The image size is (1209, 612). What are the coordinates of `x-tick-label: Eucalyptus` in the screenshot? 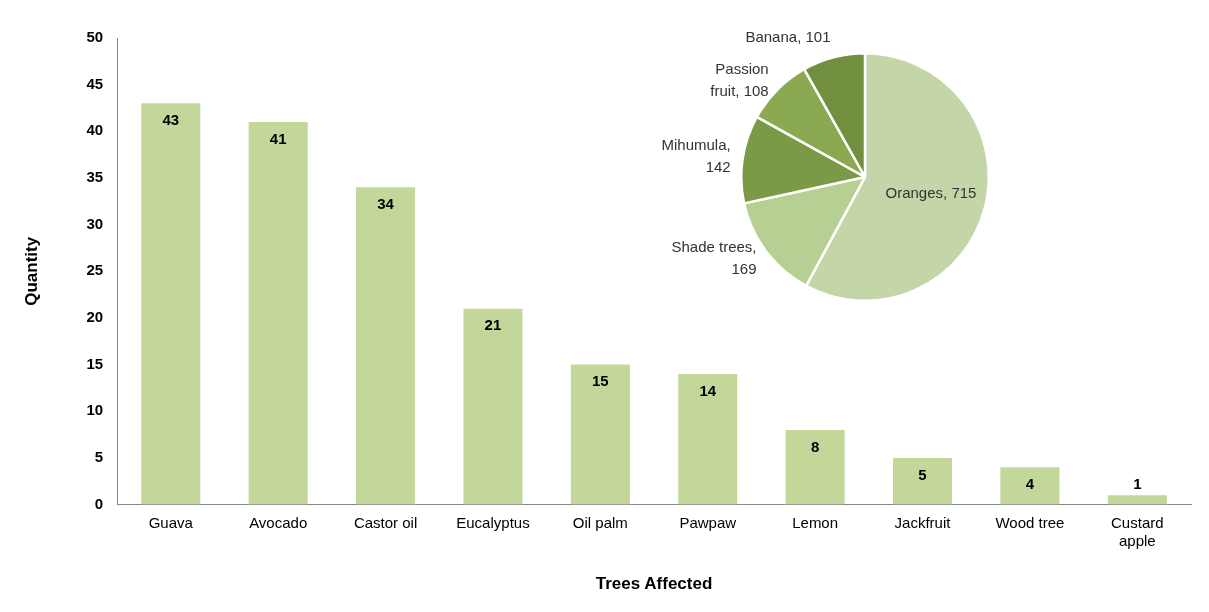 It's located at (493, 522).